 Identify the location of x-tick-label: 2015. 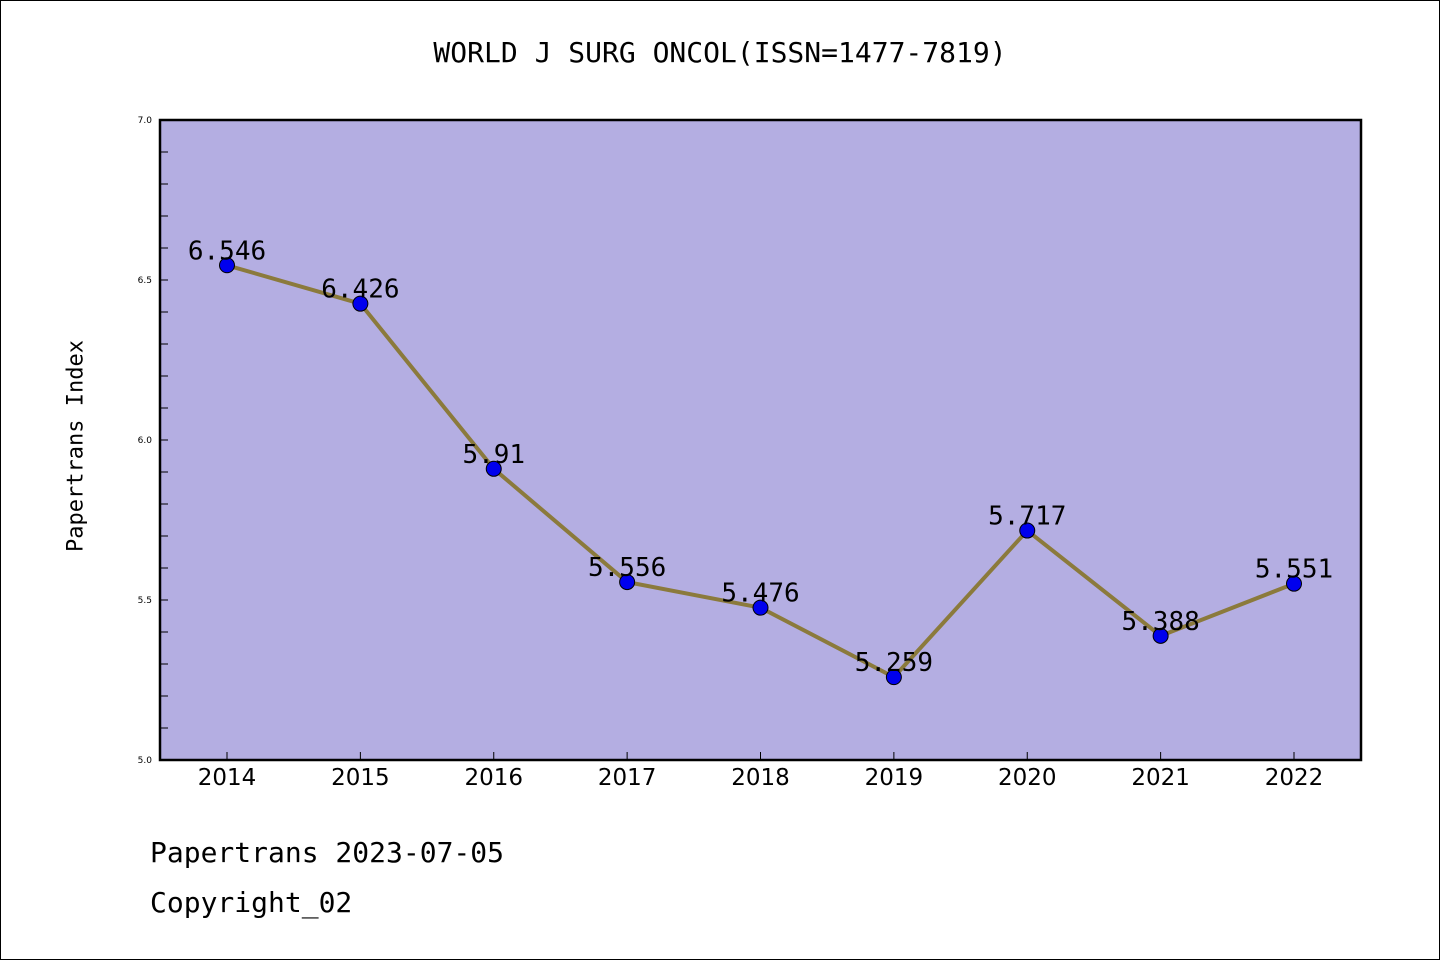
(360, 778).